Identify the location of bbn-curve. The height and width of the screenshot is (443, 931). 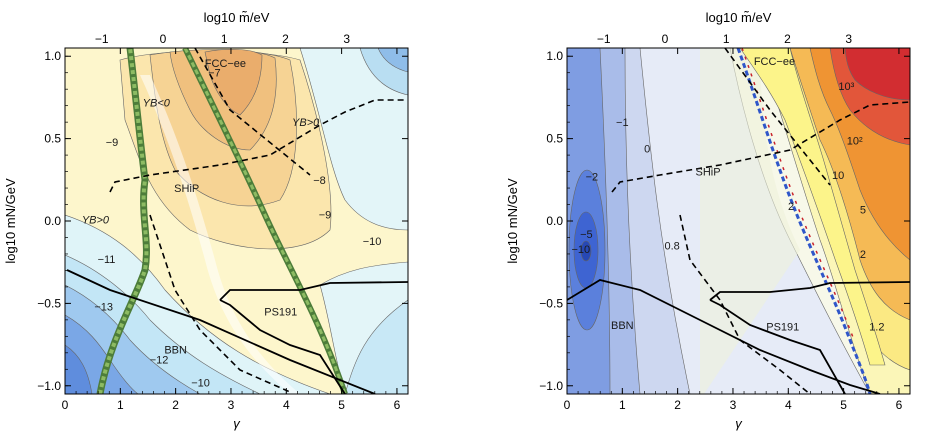
(221, 331).